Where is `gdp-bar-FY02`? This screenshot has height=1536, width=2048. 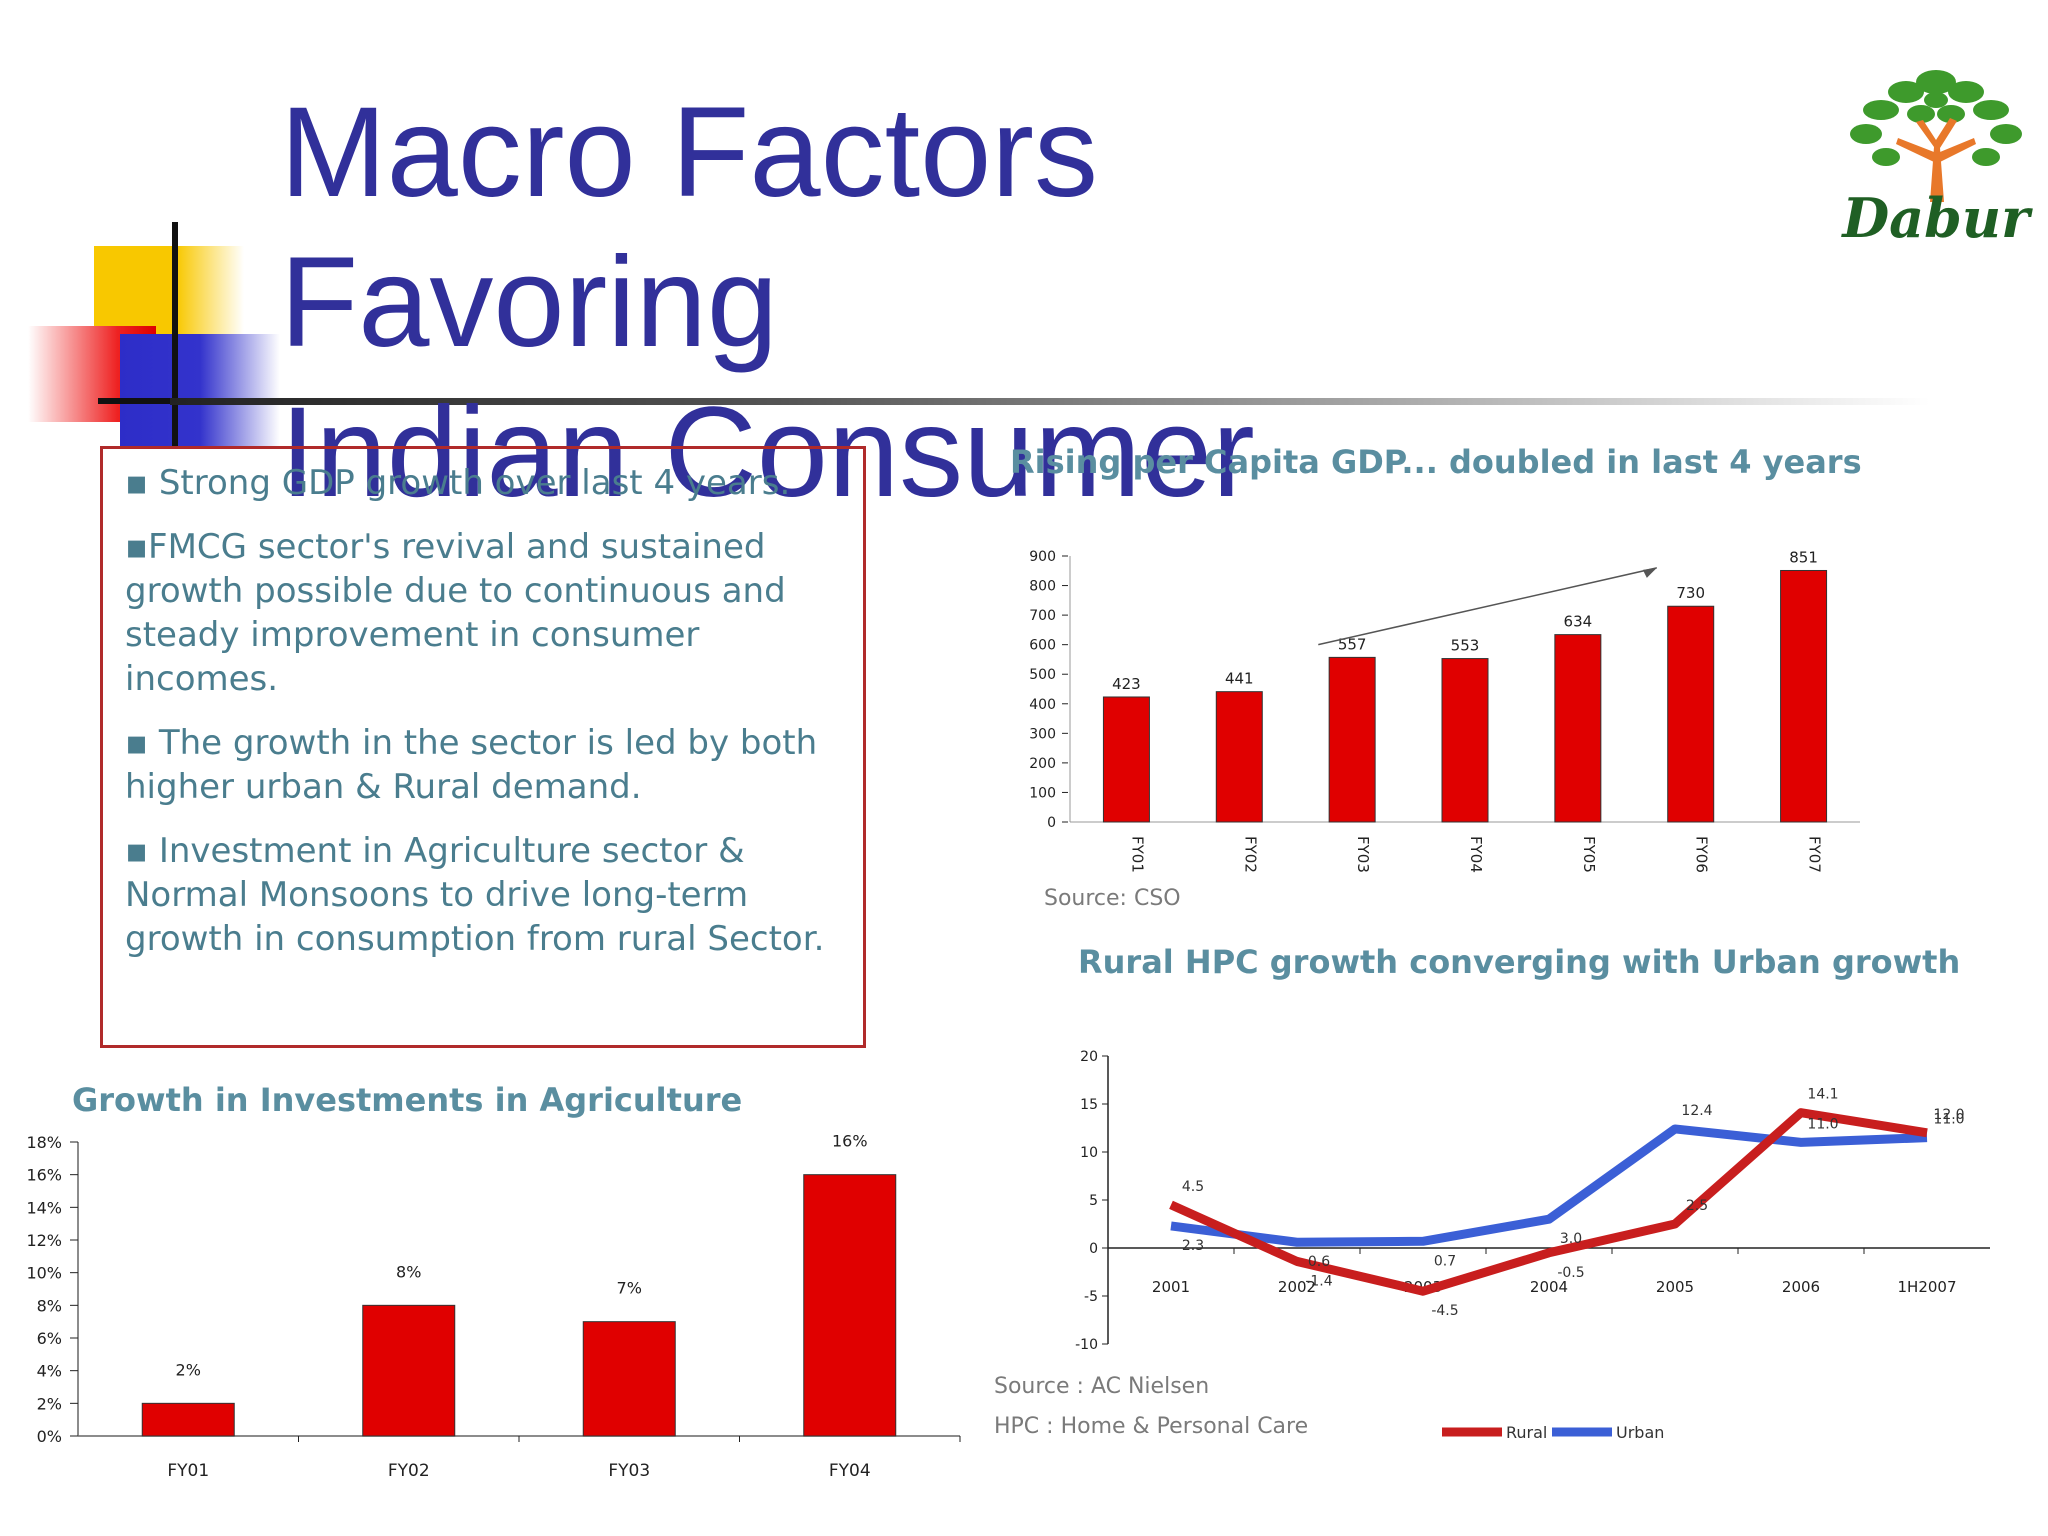
gdp-bar-FY02 is located at coordinates (1239, 757).